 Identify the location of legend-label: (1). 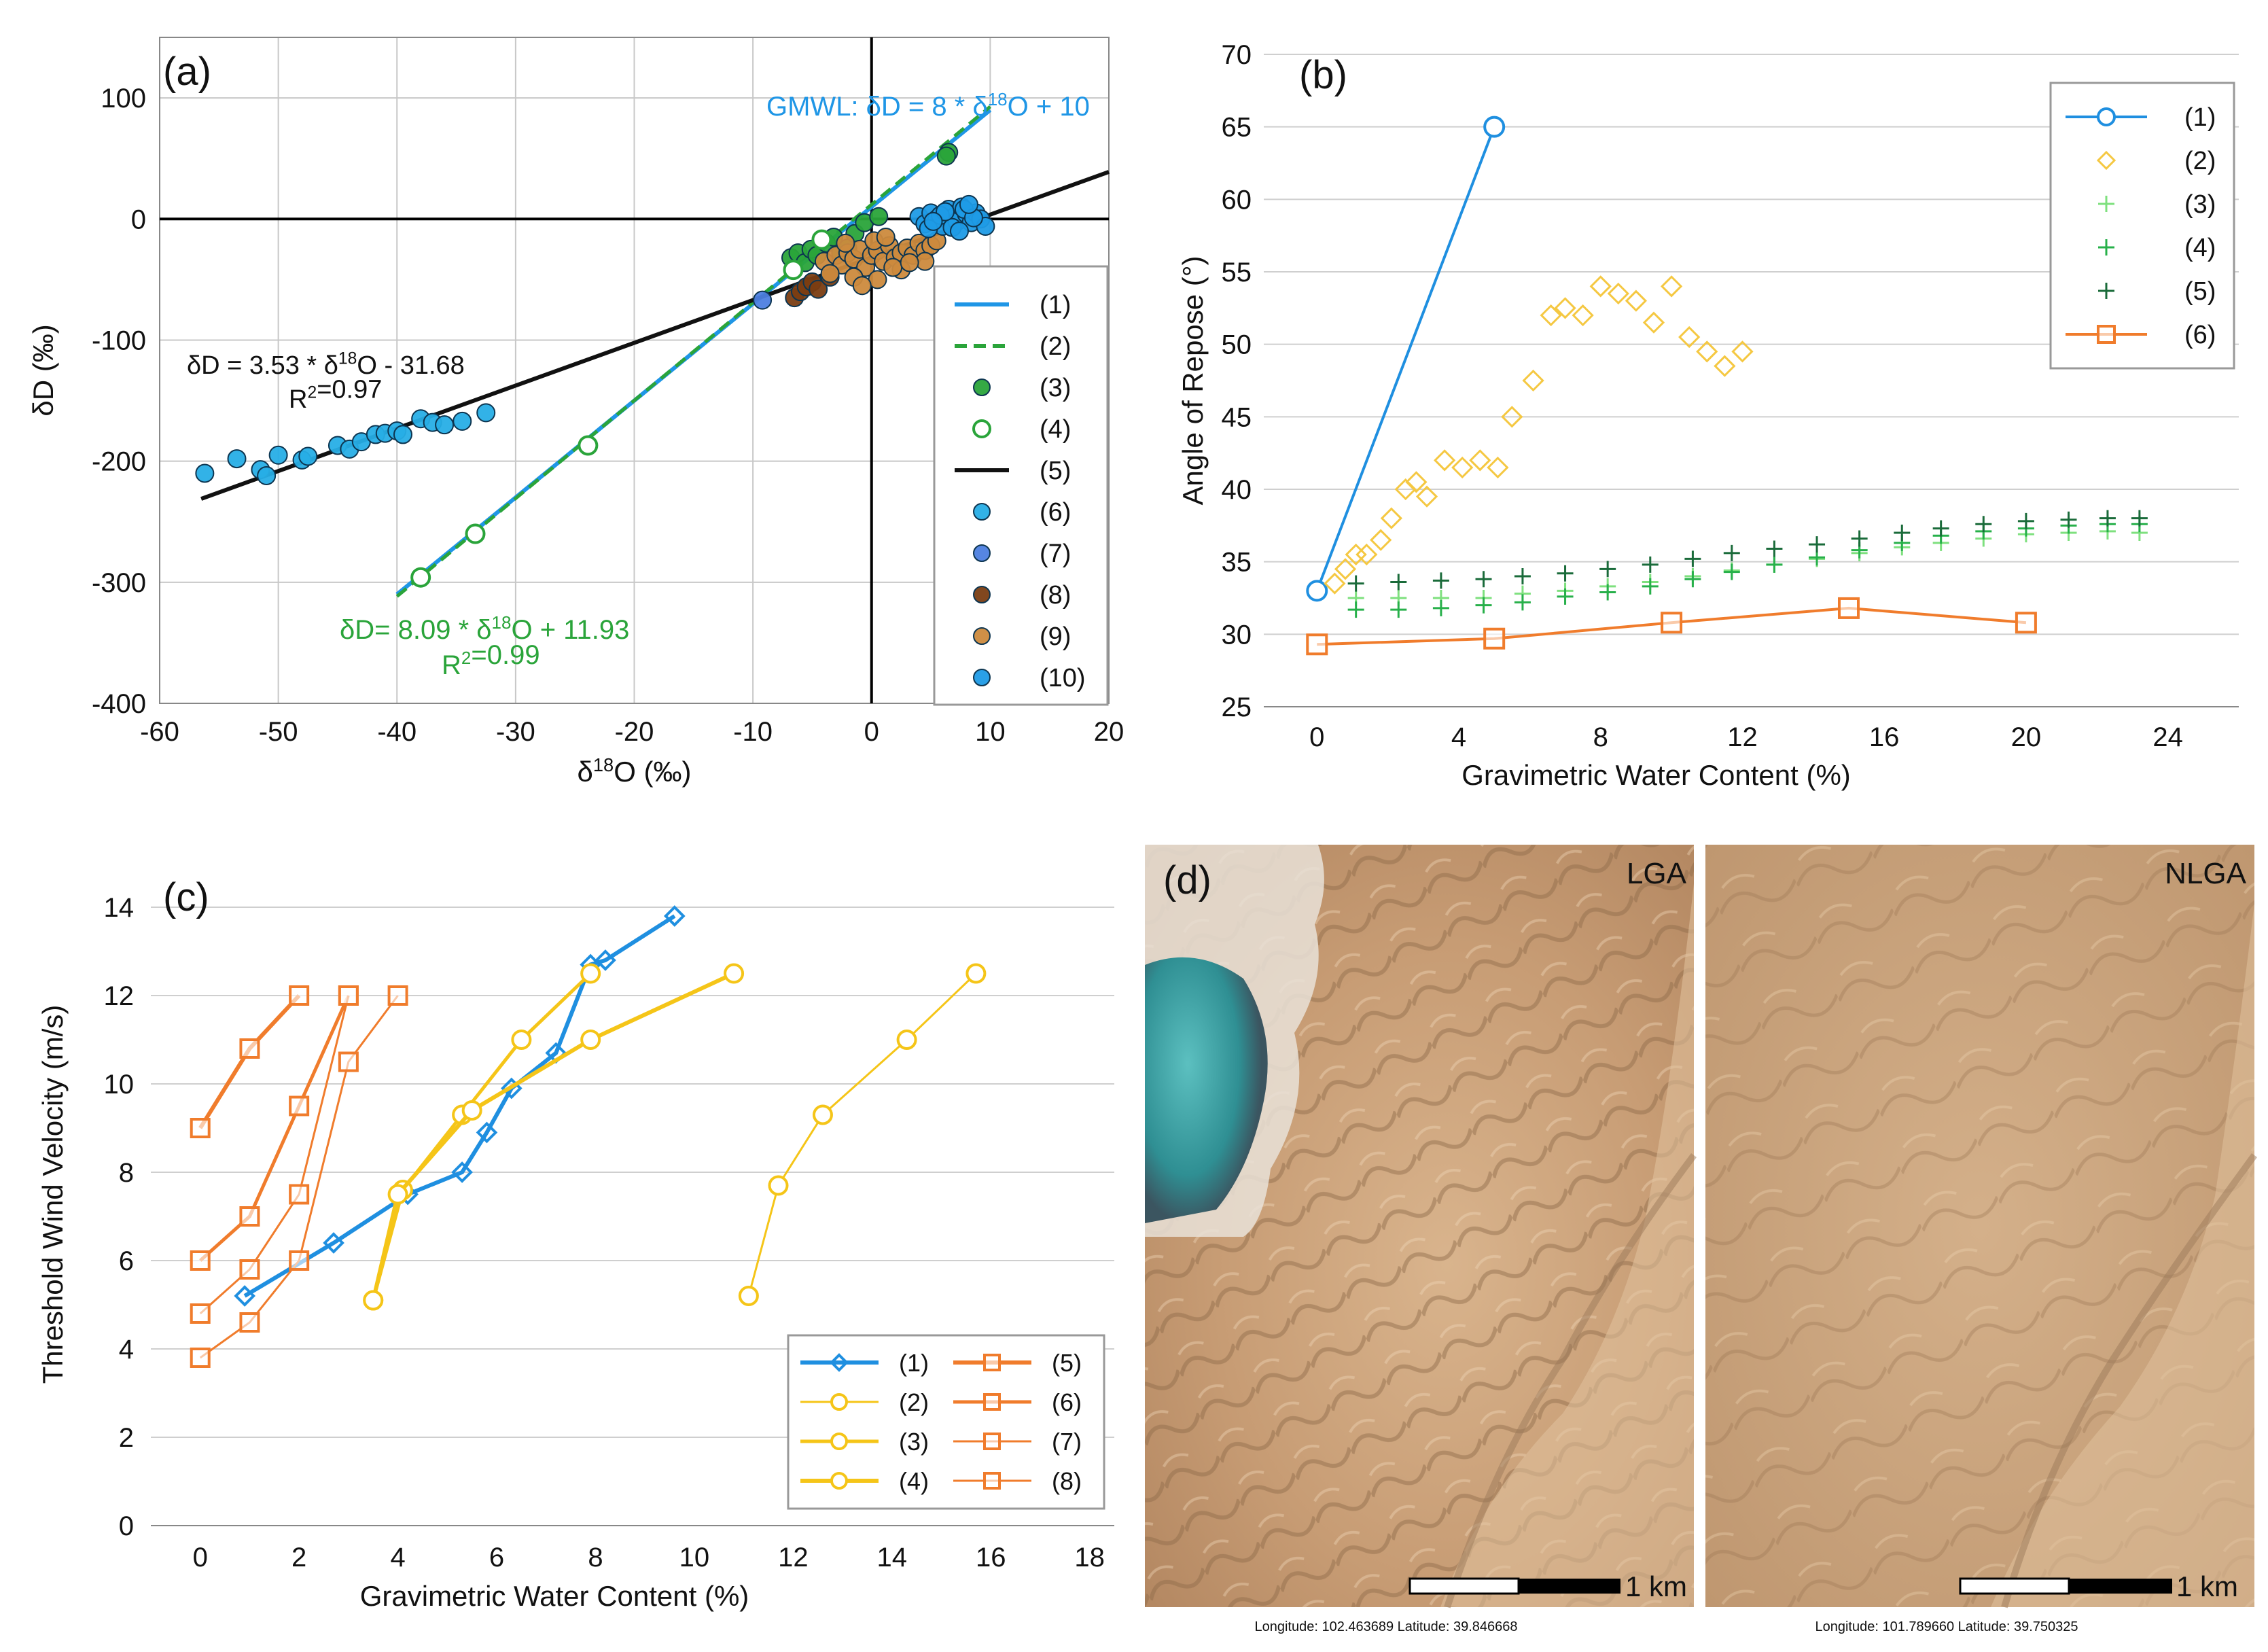
(2200, 117).